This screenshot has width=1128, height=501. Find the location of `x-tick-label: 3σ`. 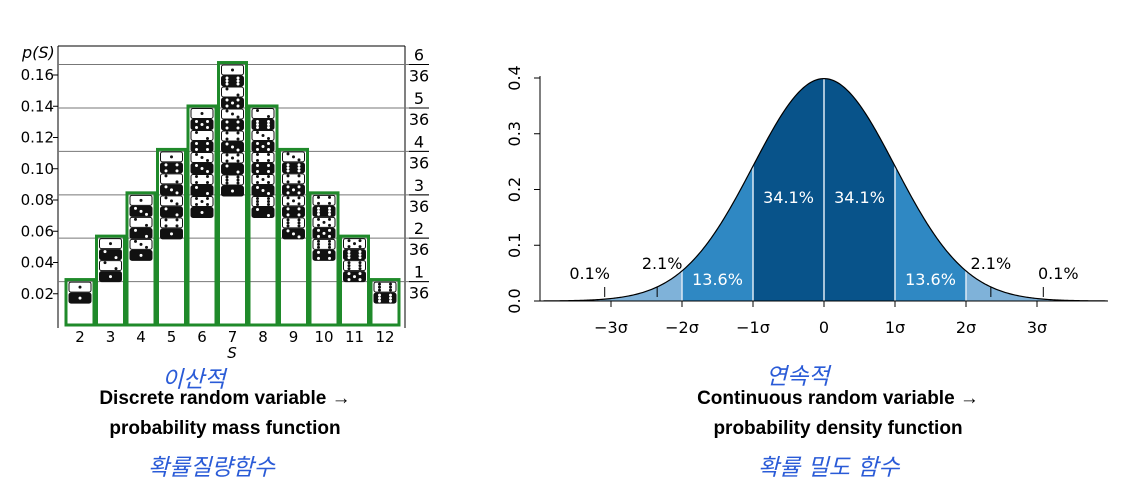

x-tick-label: 3σ is located at coordinates (1037, 327).